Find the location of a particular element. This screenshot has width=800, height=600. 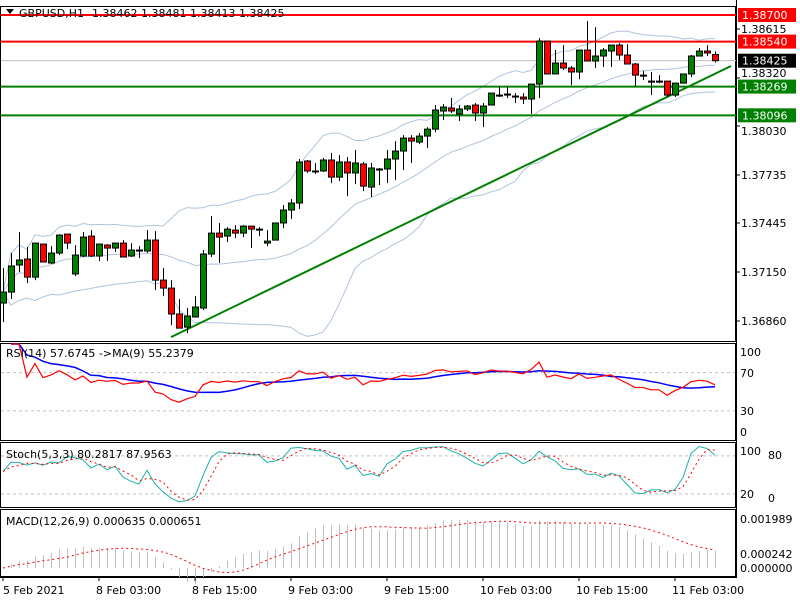

price-tick-label: 1.36860 is located at coordinates (764, 321).